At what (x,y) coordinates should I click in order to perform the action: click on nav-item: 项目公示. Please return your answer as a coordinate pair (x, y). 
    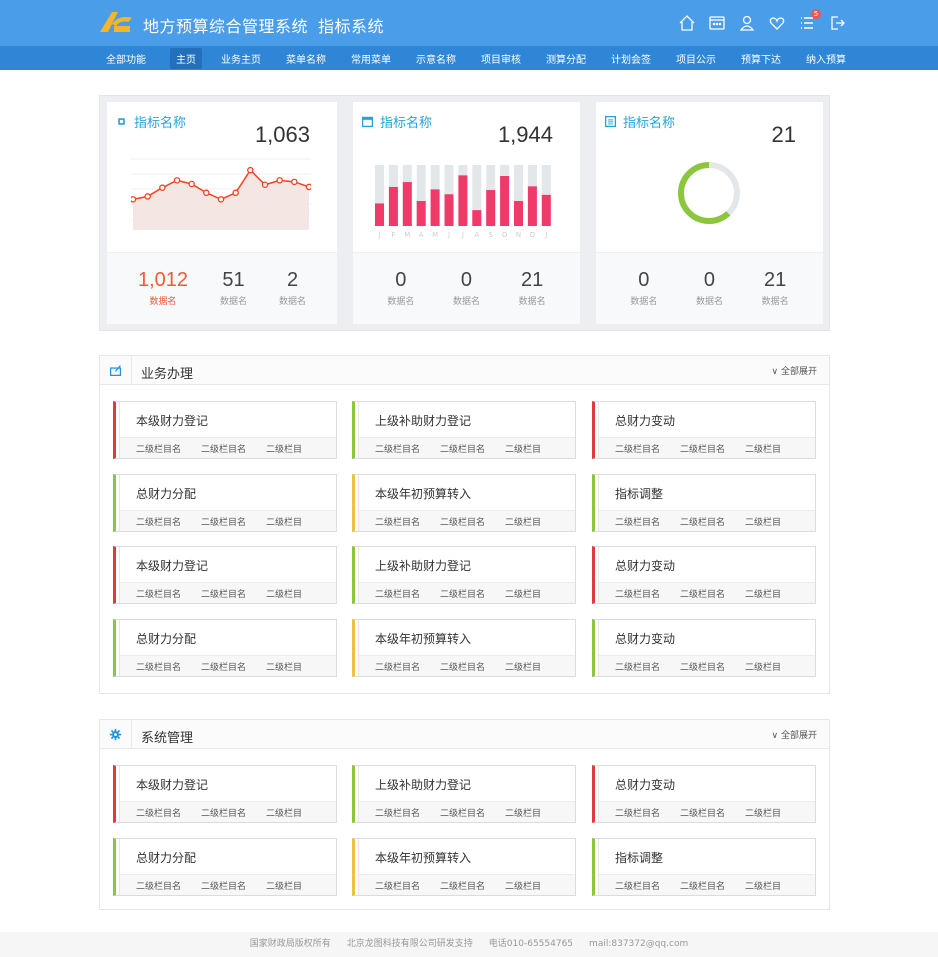
    Looking at the image, I should click on (696, 60).